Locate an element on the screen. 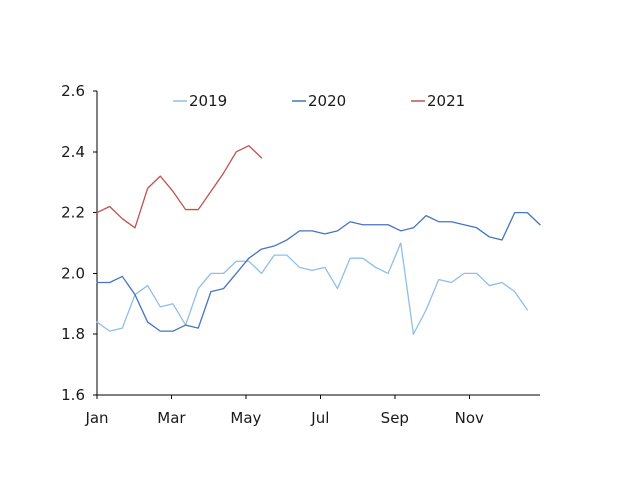 The image size is (640, 494). y-tick-label: 2.4 is located at coordinates (73, 152).